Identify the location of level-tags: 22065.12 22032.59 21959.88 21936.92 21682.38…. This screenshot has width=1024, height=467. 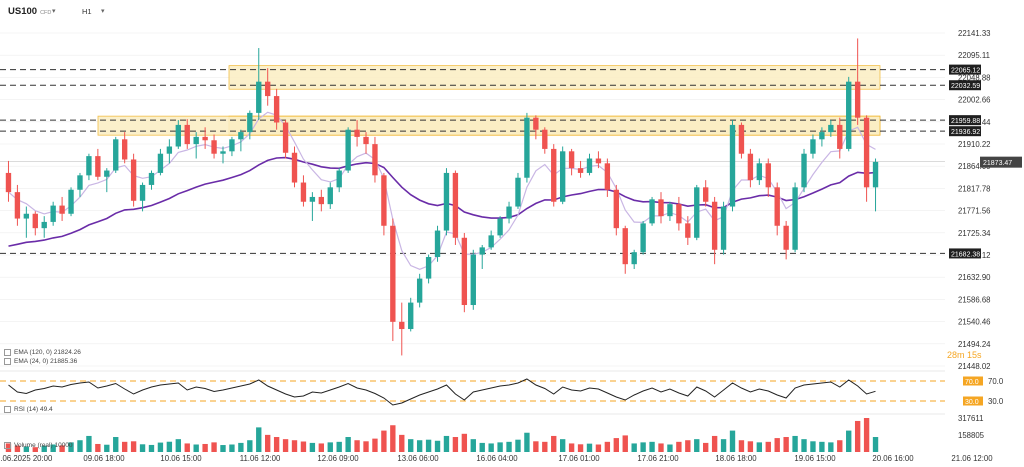
(985, 161).